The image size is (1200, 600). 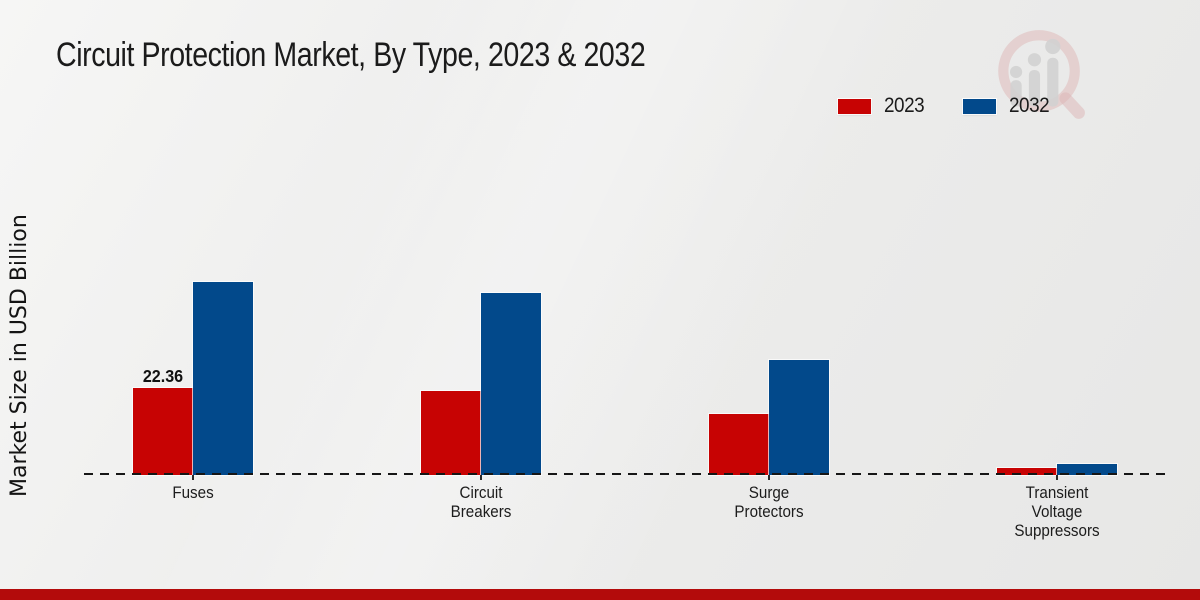 I want to click on bar-2032-fuses, so click(x=223, y=378).